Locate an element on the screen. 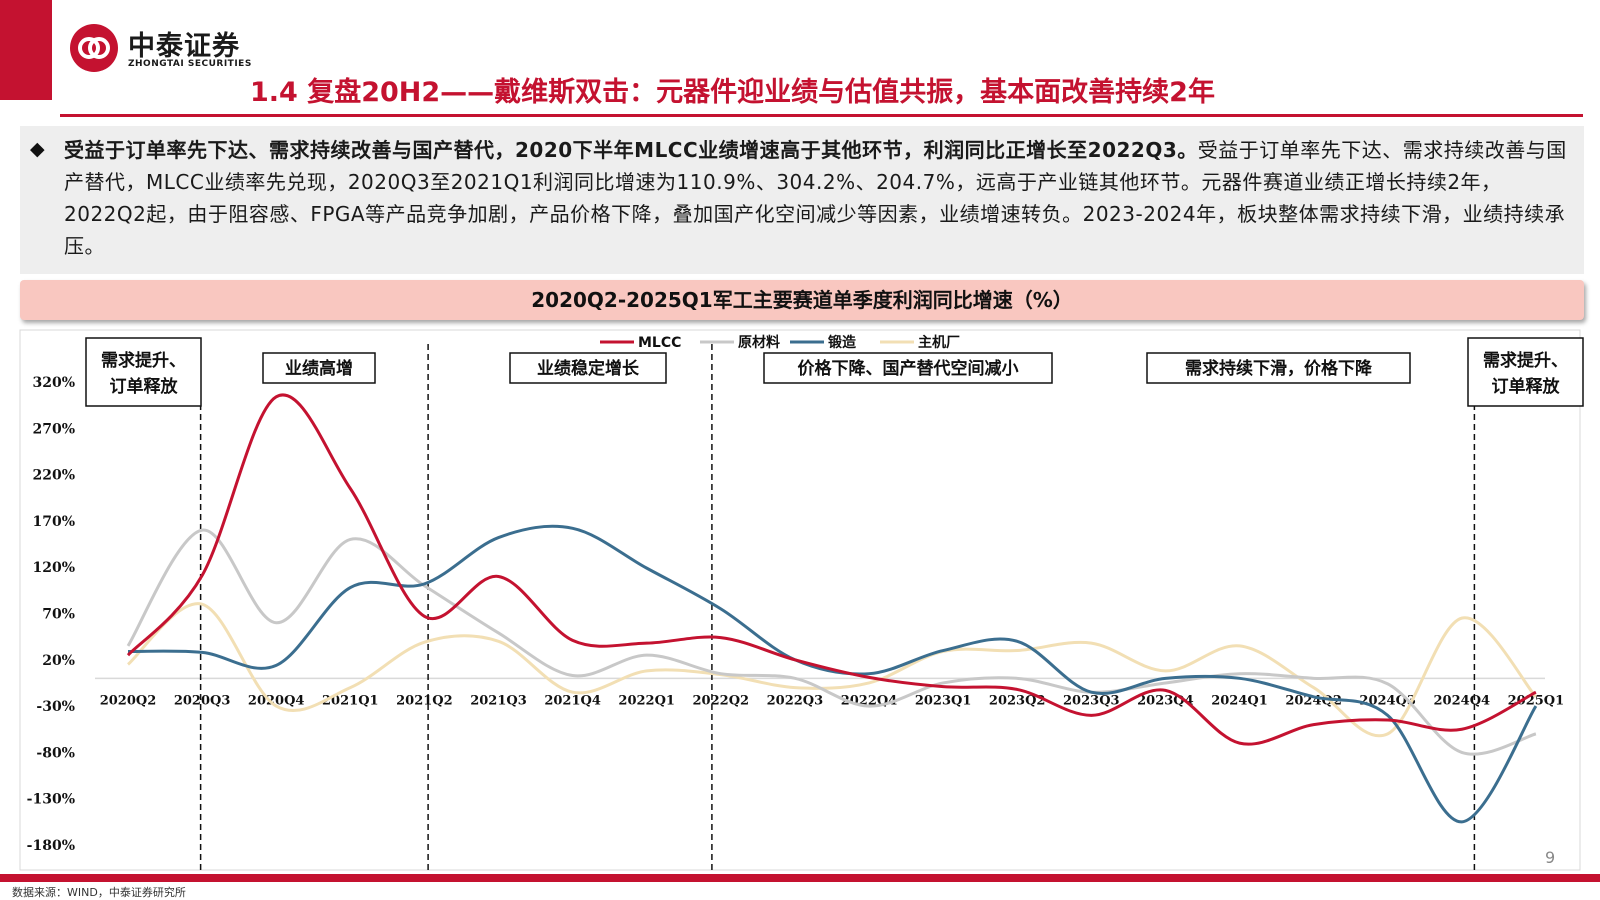 Image resolution: width=1600 pixels, height=900 pixels. y-tick-label: 20% is located at coordinates (58, 661).